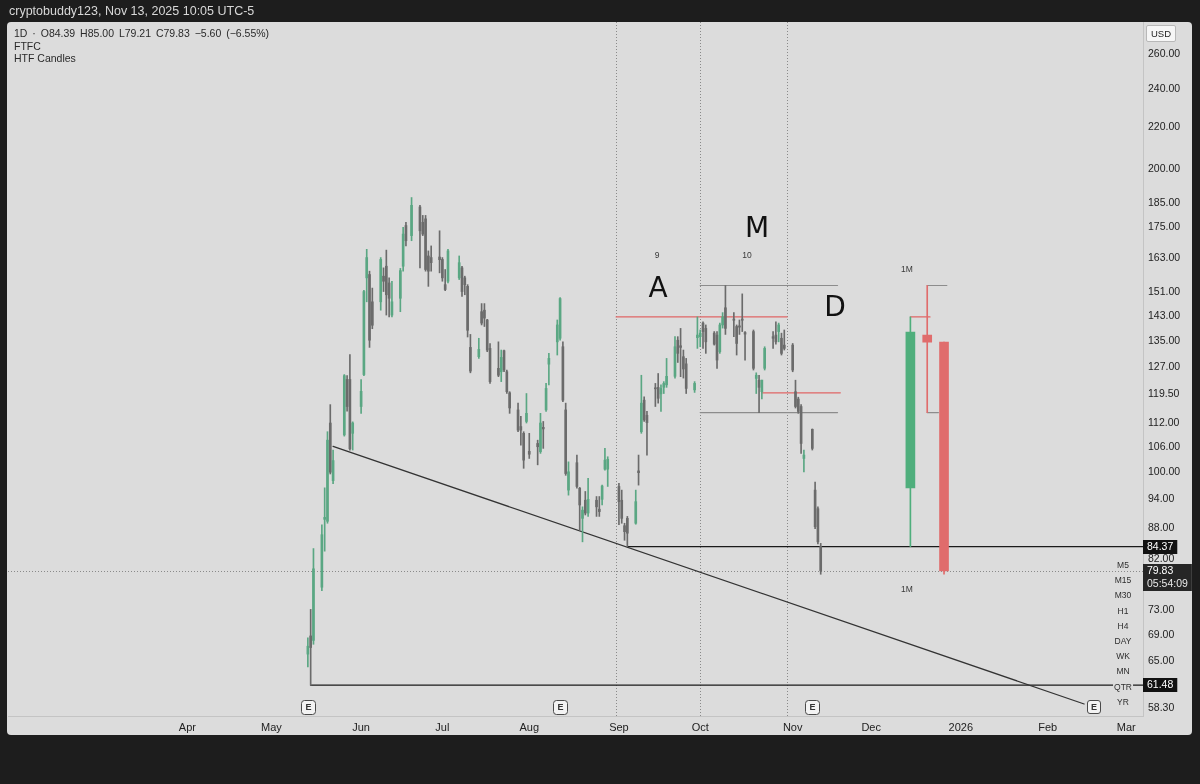  What do you see at coordinates (1161, 707) in the screenshot?
I see `y-tick-label: 58.30` at bounding box center [1161, 707].